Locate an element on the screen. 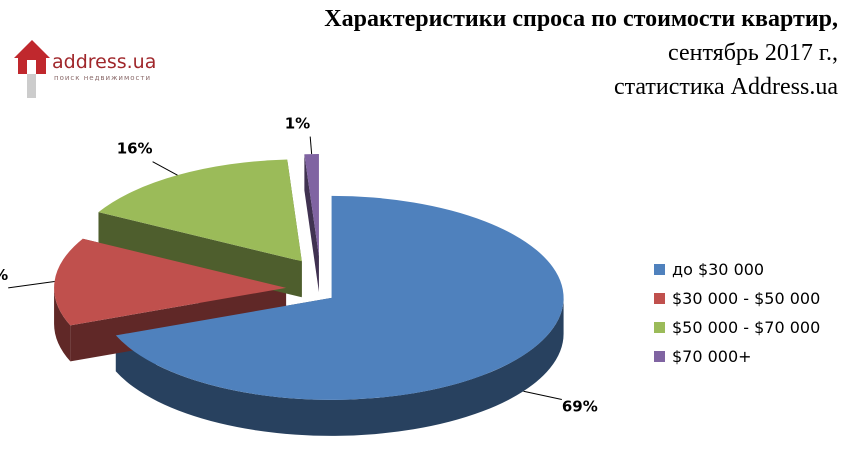  legend-label: $70 000+ is located at coordinates (712, 356).